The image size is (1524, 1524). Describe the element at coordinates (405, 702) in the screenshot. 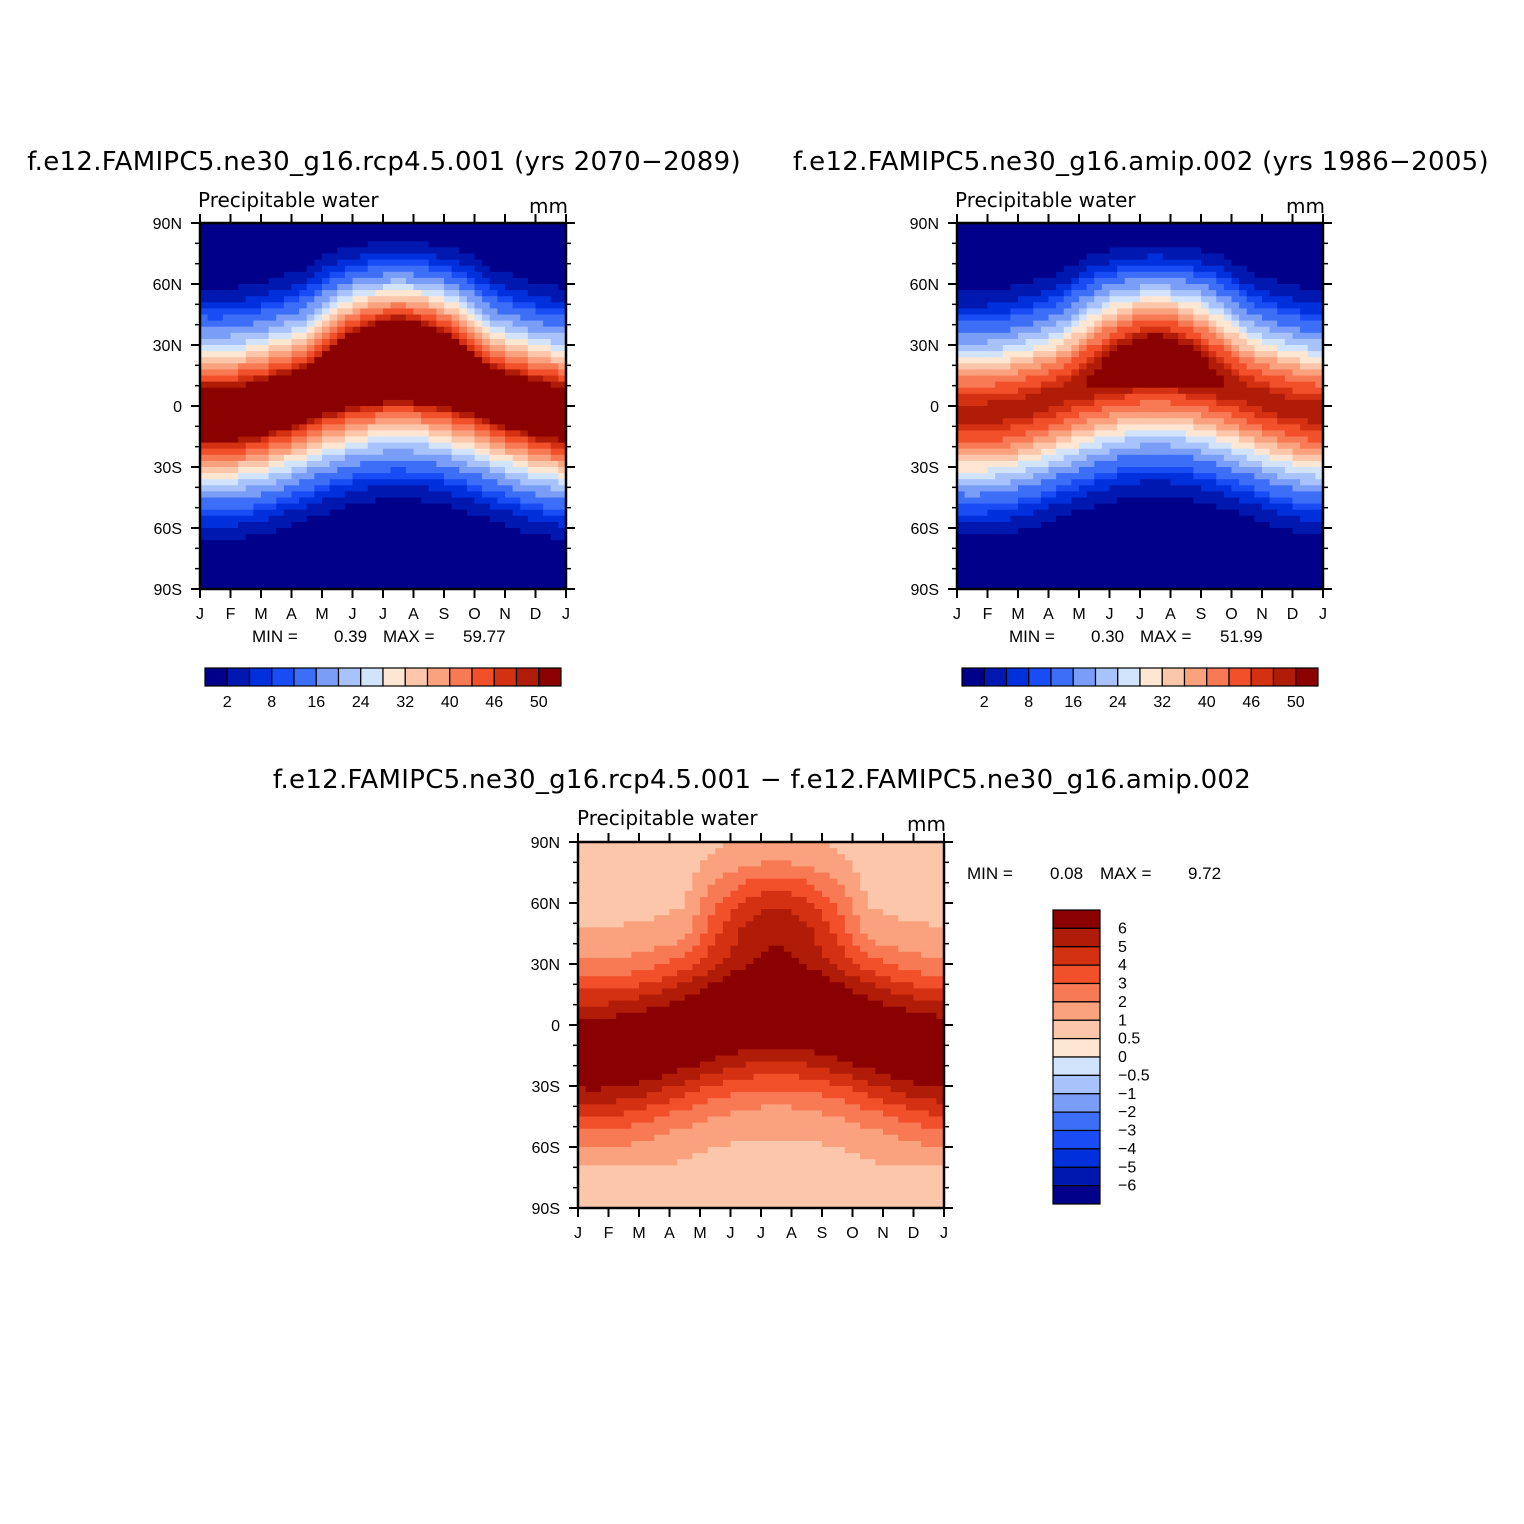

I see `colorbar-label: 32` at that location.